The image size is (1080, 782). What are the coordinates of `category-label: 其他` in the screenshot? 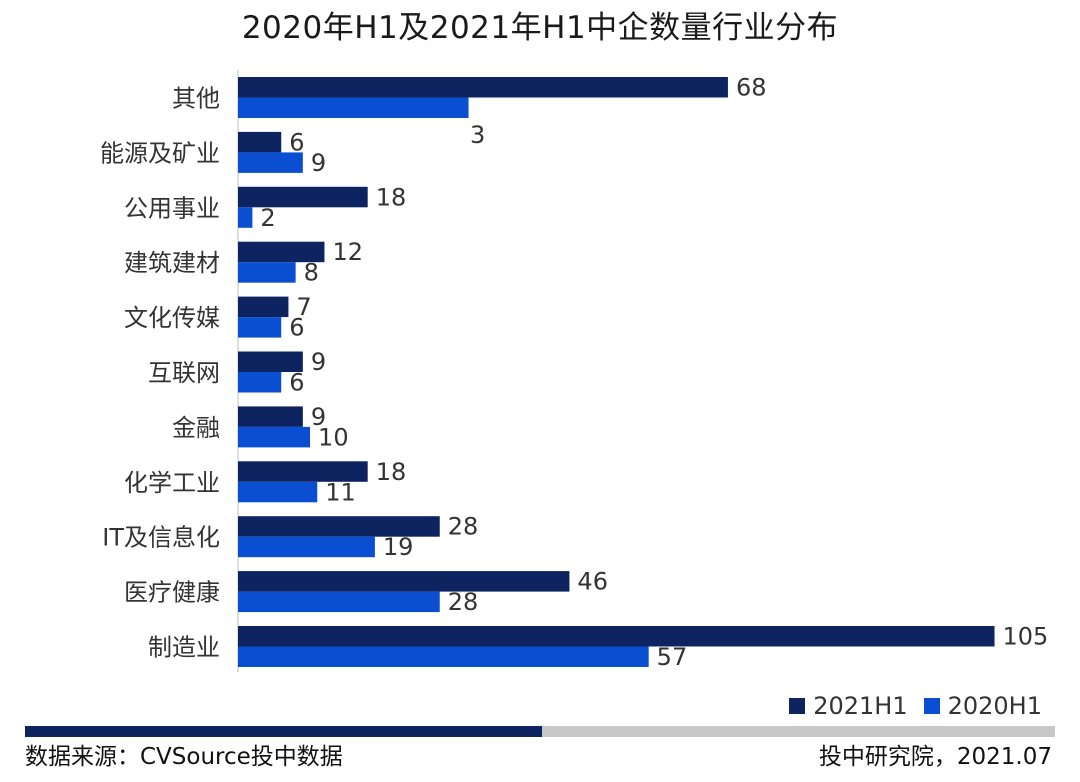 It's located at (196, 99).